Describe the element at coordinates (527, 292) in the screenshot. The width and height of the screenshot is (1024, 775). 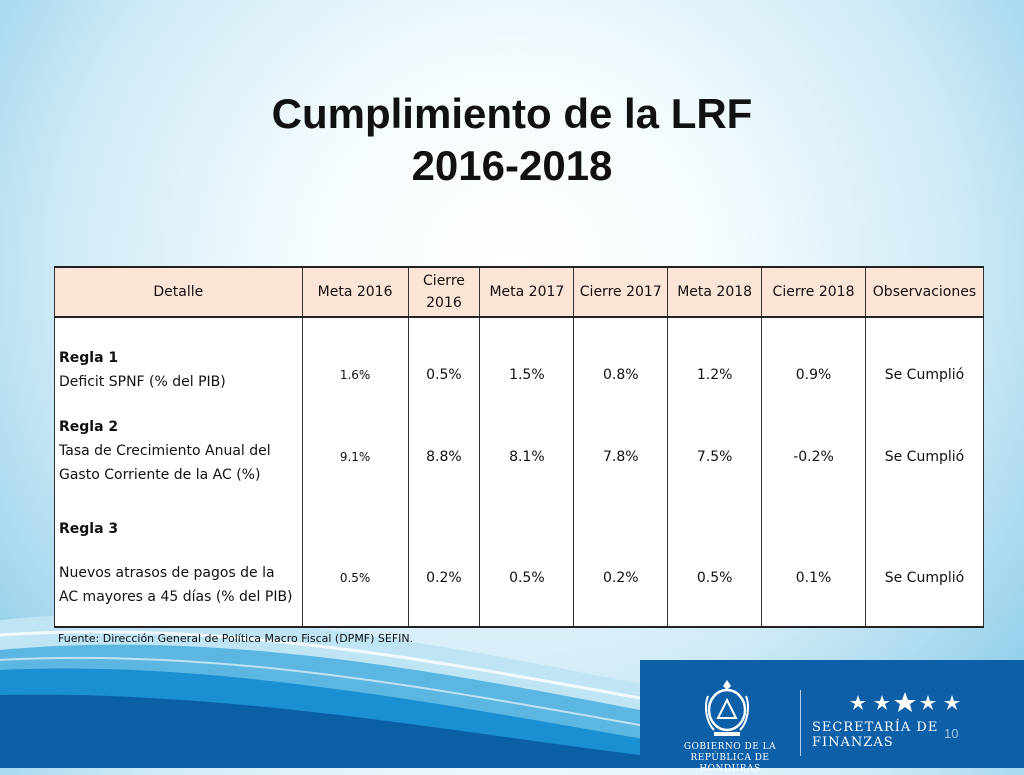
I see `header-meta-2017: Meta 2017` at that location.